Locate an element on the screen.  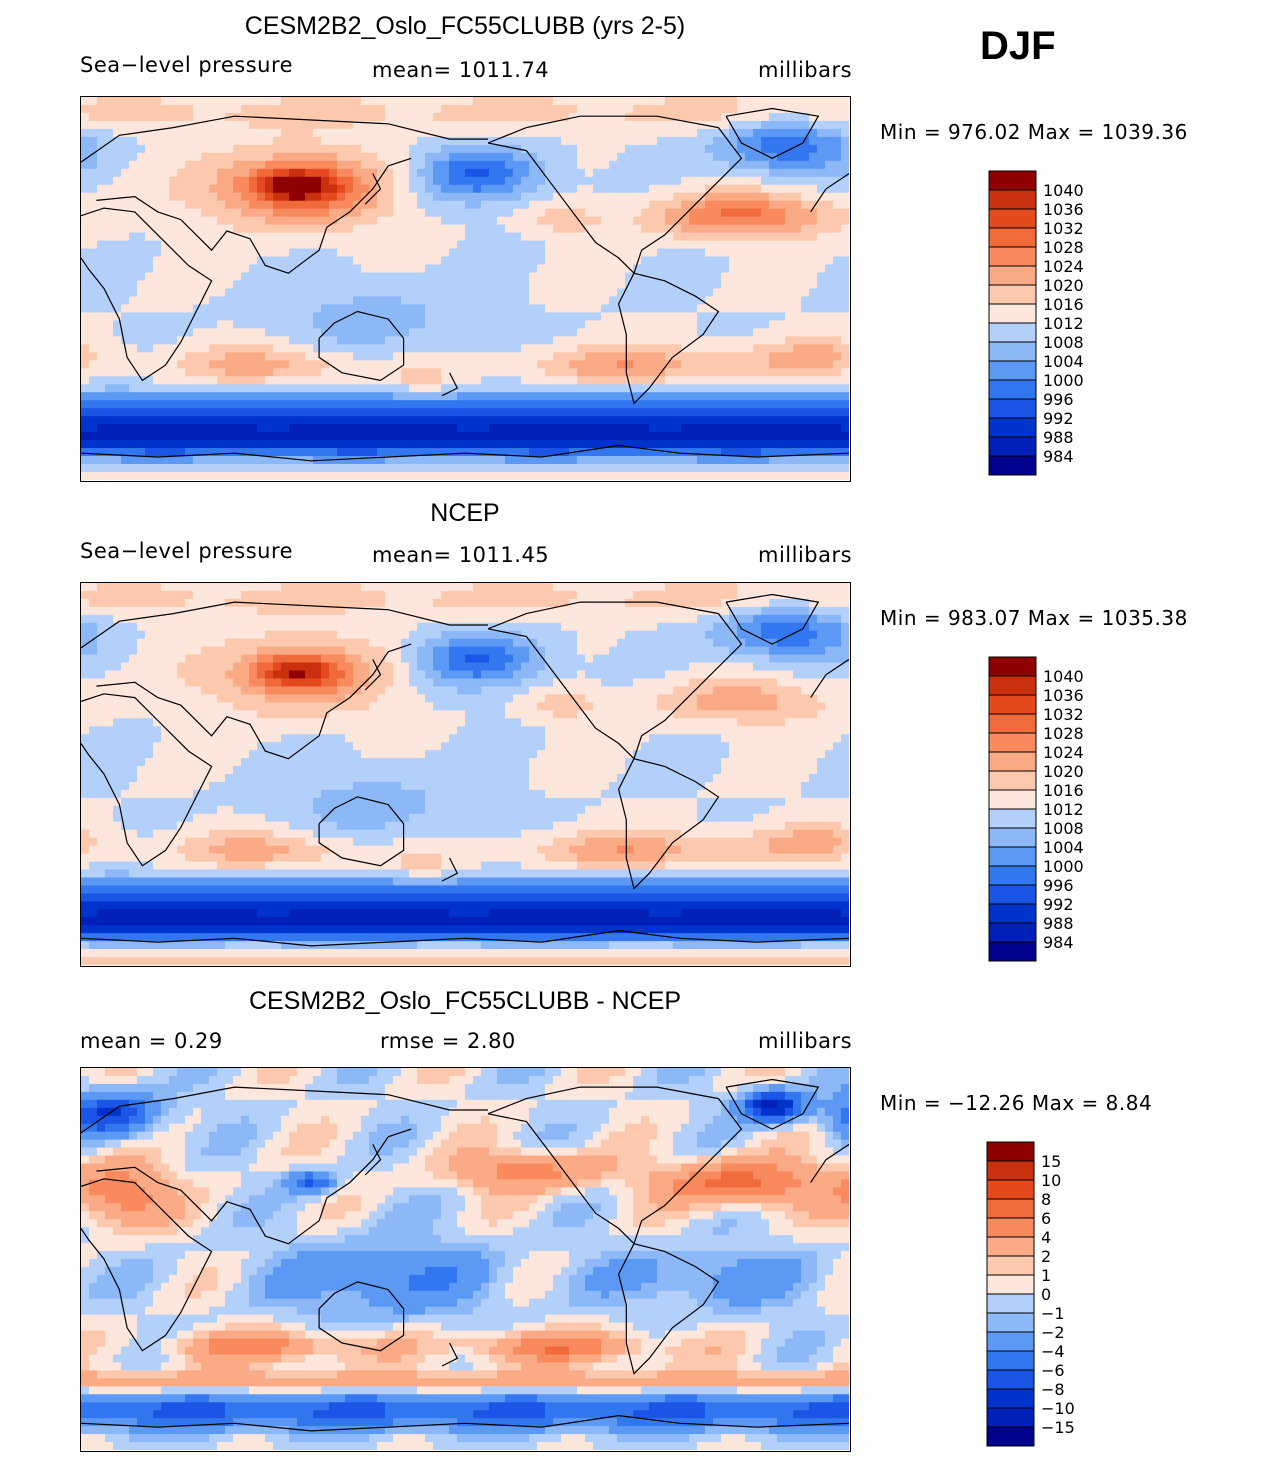
coastline is located at coordinates (772, 133).